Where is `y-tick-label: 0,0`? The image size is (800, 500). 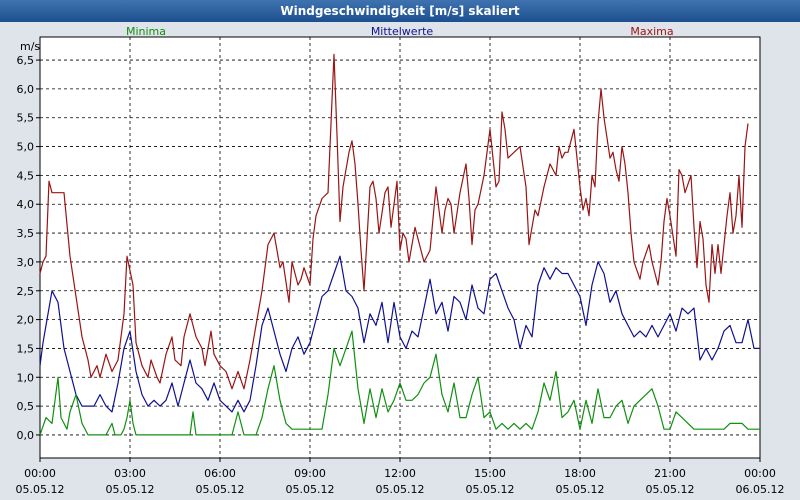
y-tick-label: 0,0 is located at coordinates (26, 435).